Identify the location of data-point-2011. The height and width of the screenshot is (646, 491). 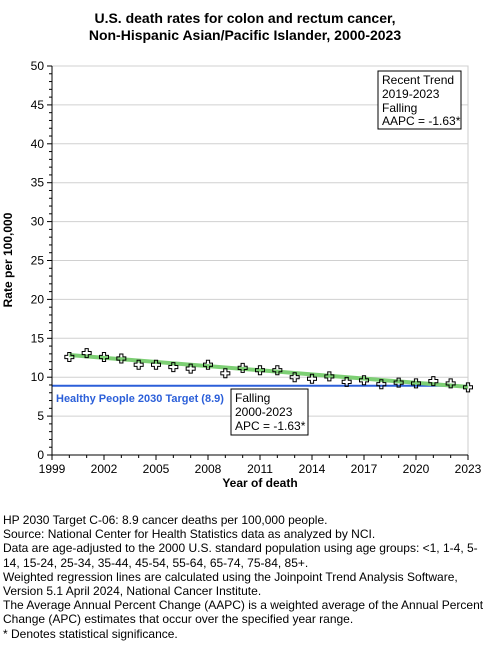
(260, 370).